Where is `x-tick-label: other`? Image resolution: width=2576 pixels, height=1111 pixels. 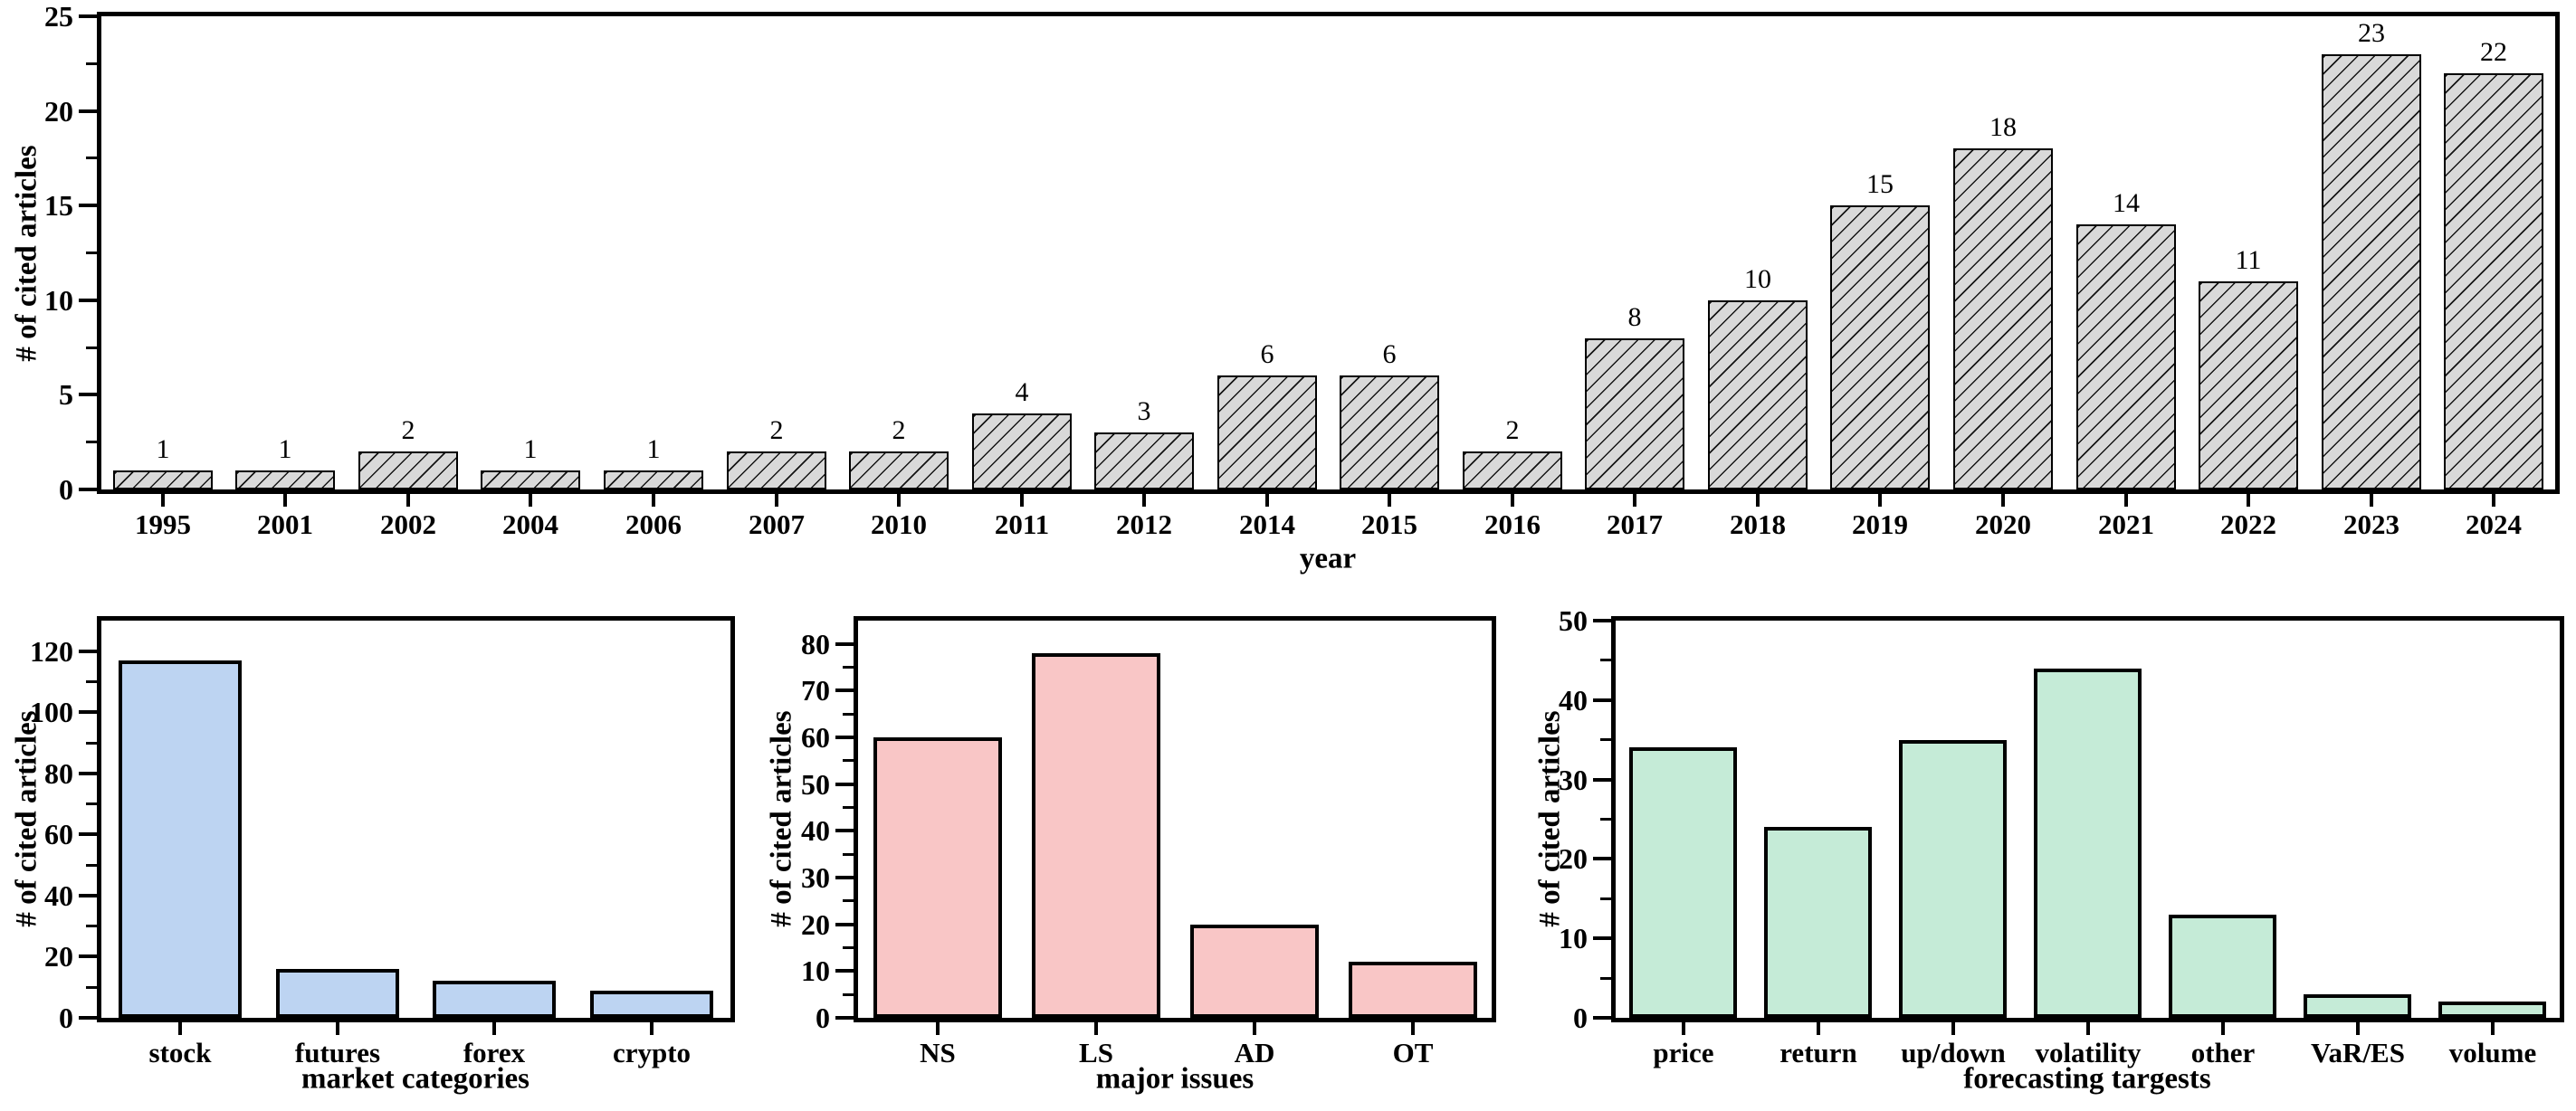 x-tick-label: other is located at coordinates (2223, 1052).